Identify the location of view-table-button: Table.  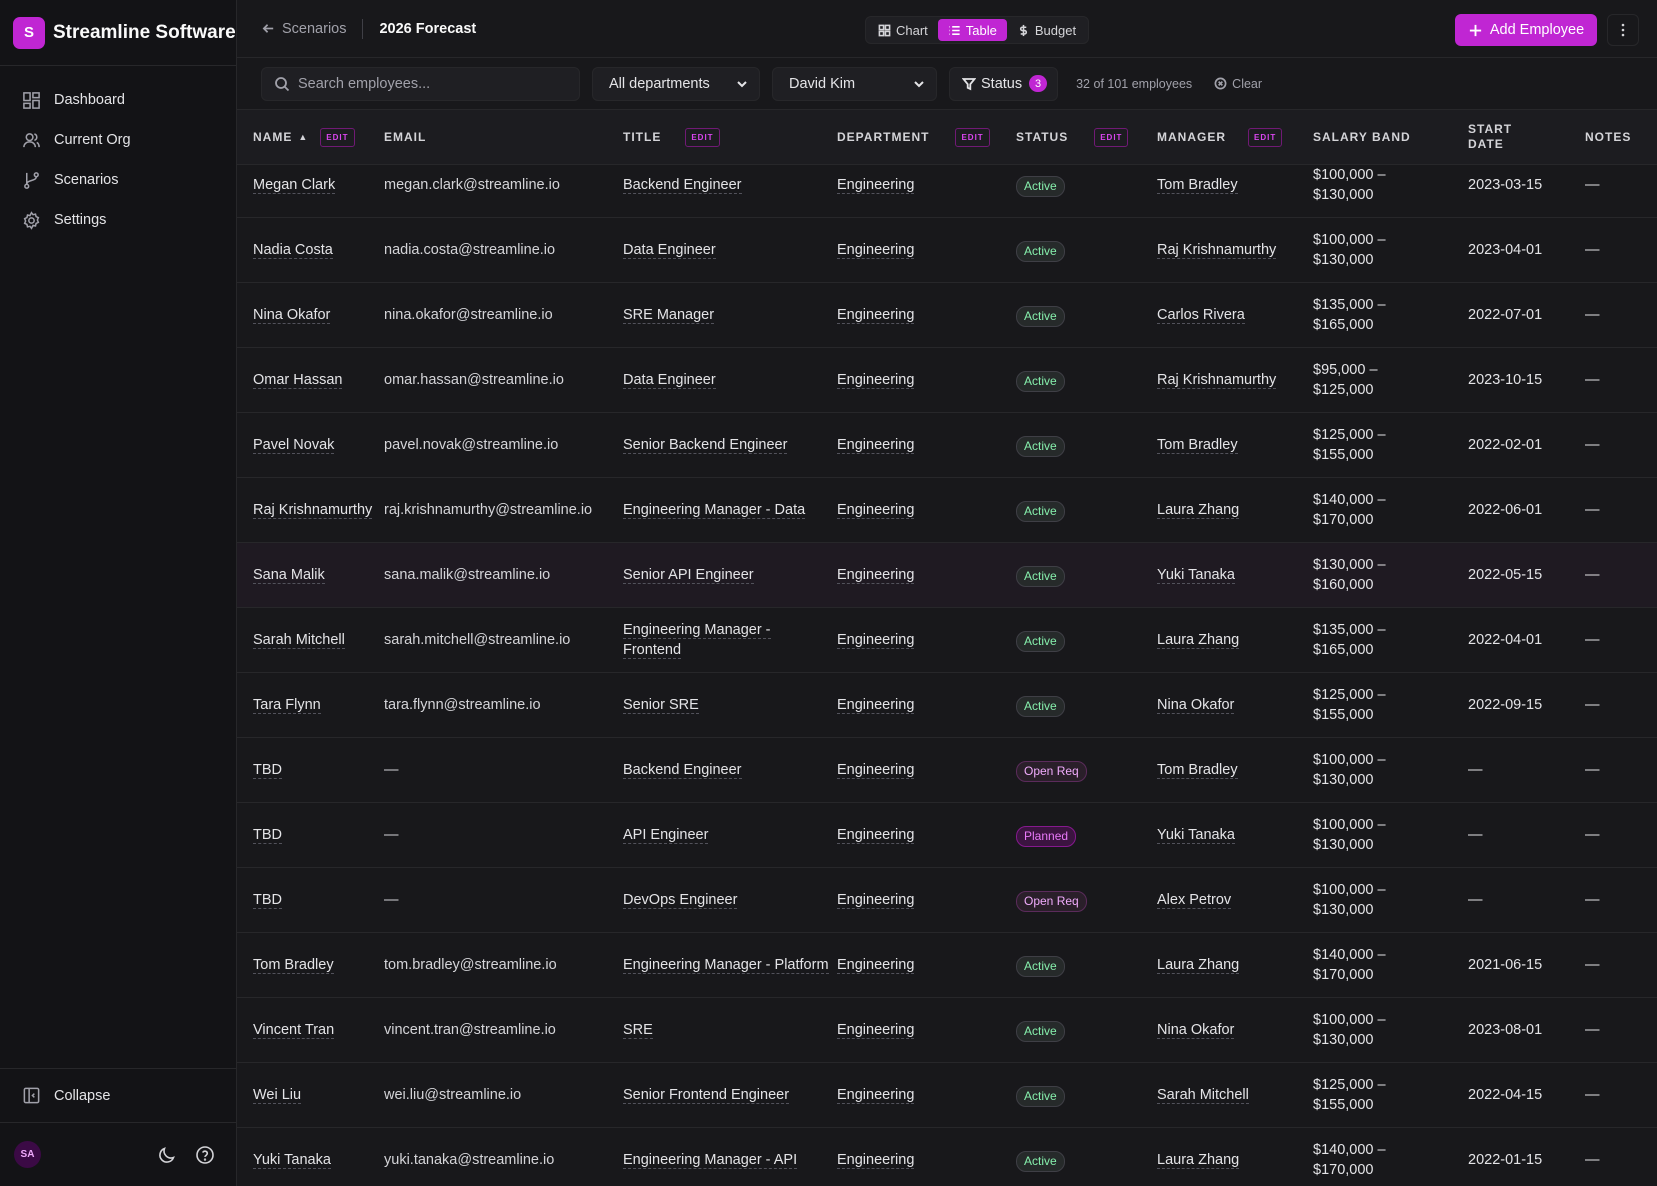
(972, 30).